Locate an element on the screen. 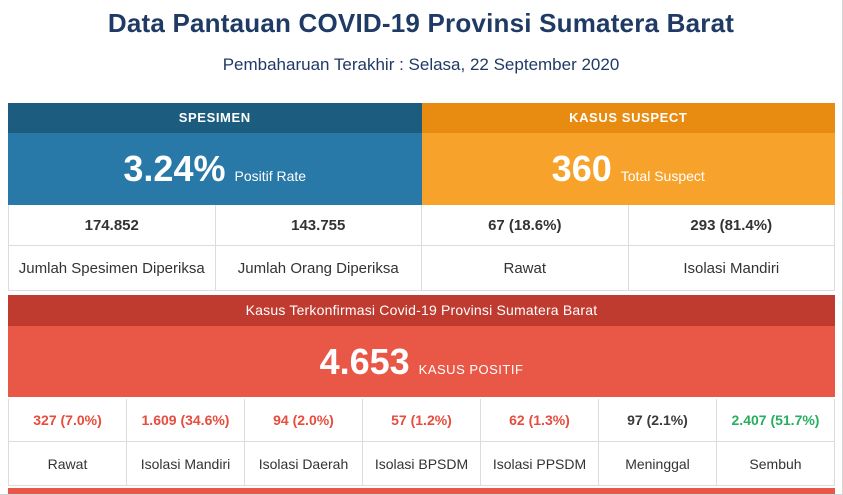 Image resolution: width=843 pixels, height=495 pixels. stat-label-isolasi-bpsdm: Isolasi BPSDM is located at coordinates (422, 463).